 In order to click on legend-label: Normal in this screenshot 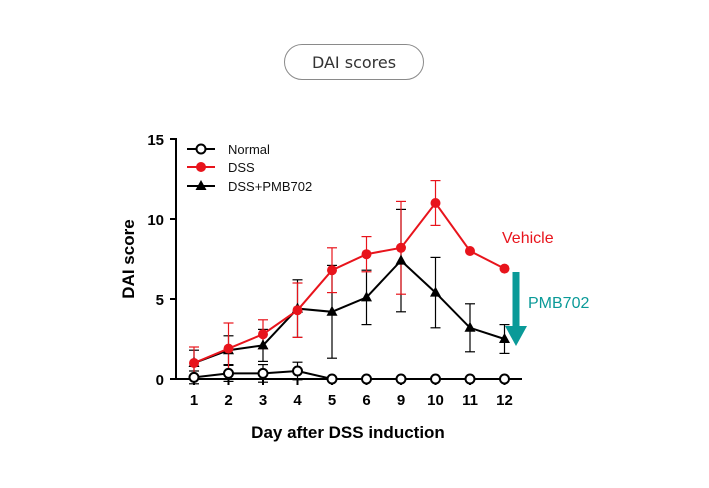, I will do `click(249, 149)`.